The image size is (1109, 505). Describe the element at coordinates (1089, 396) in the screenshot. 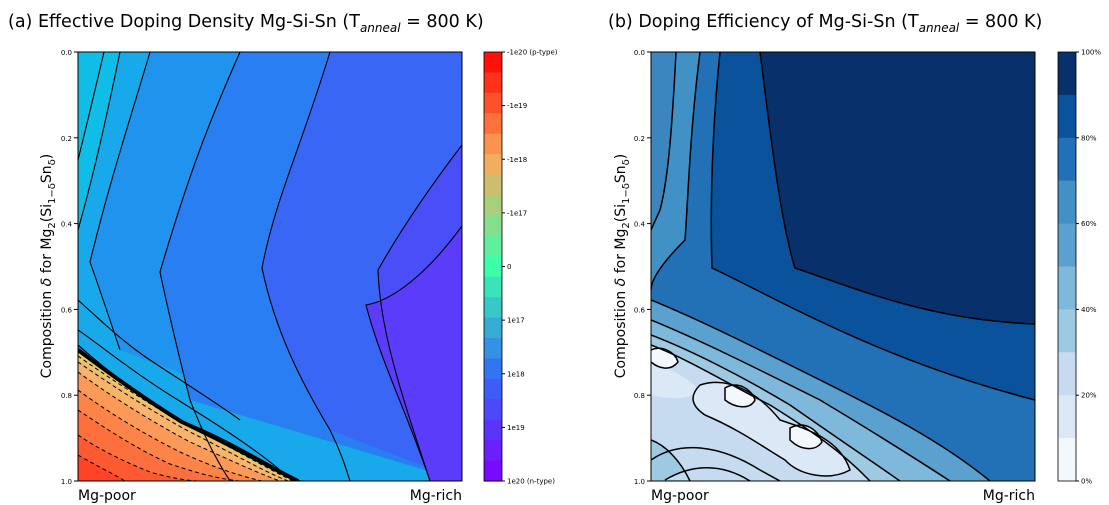

I see `colorbar-b-tick-label: 20%` at that location.